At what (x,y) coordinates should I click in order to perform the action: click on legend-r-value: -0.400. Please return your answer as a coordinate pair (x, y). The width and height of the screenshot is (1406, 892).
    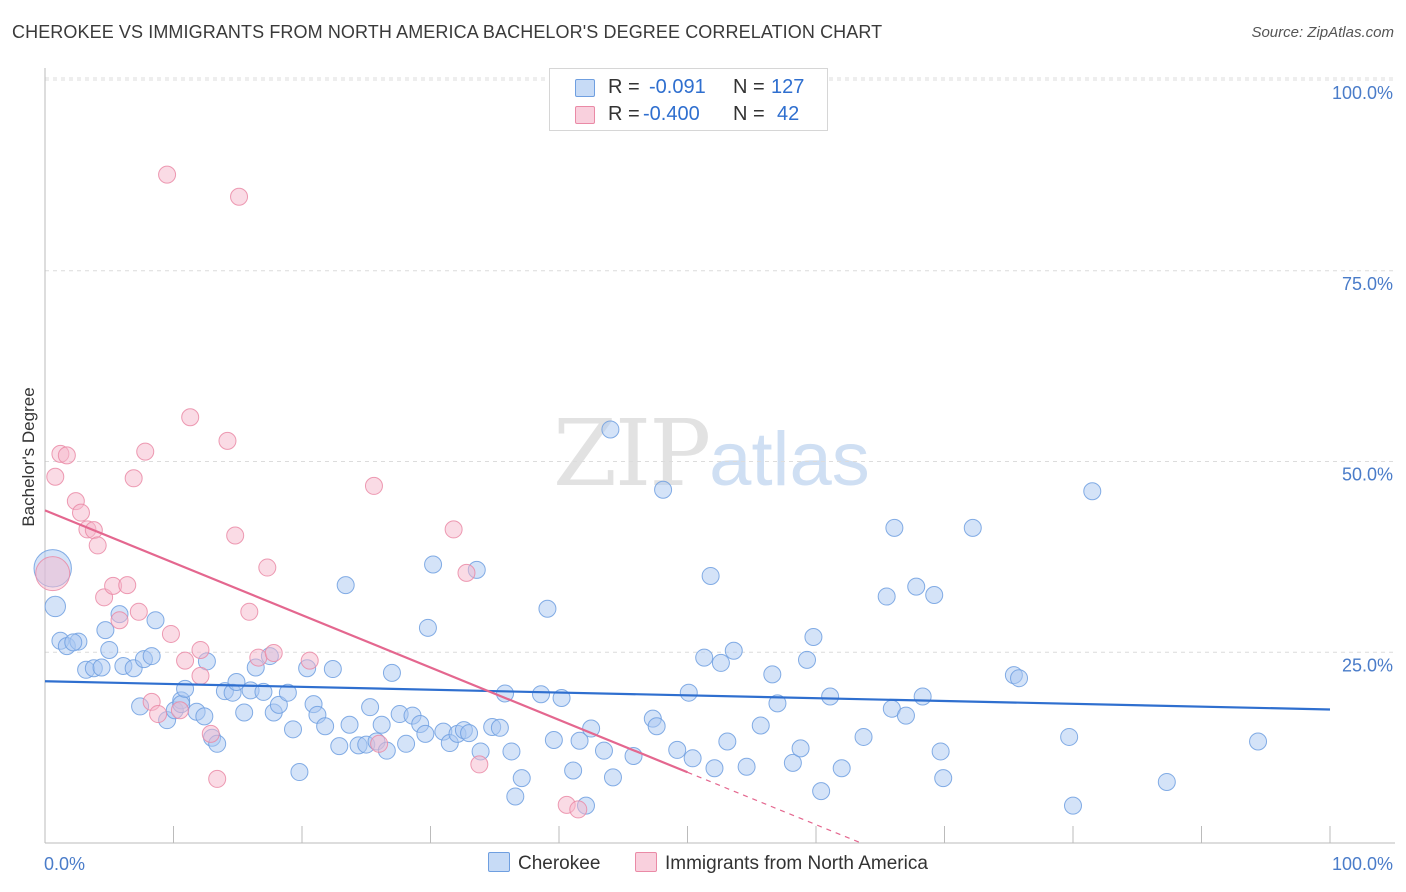
    Looking at the image, I should click on (671, 114).